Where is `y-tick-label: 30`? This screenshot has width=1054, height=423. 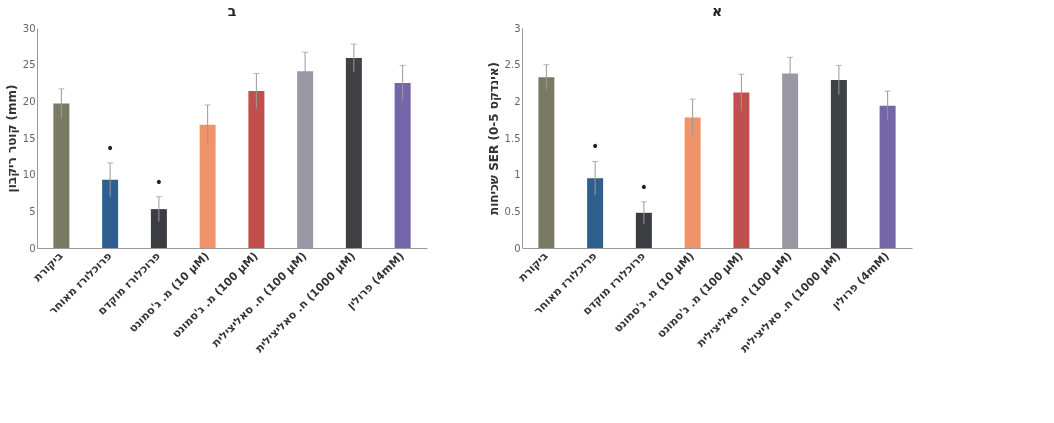
y-tick-label: 30 is located at coordinates (29, 28).